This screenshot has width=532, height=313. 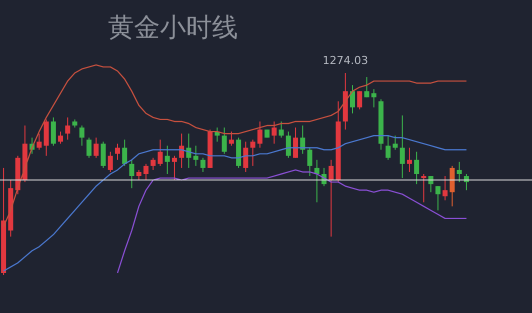 I want to click on annotation: 1274.03, so click(x=345, y=60).